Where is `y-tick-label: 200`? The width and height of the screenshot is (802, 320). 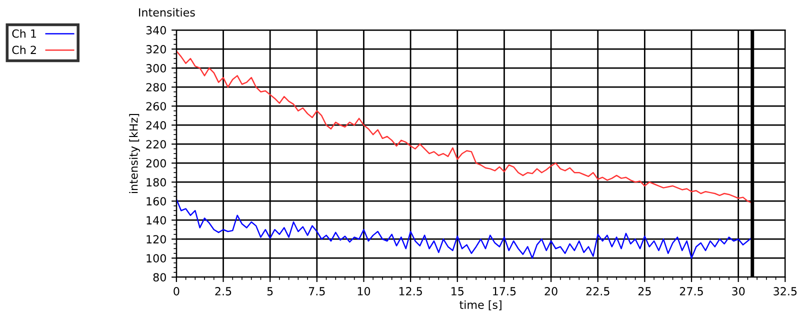 y-tick-label: 200 is located at coordinates (156, 163).